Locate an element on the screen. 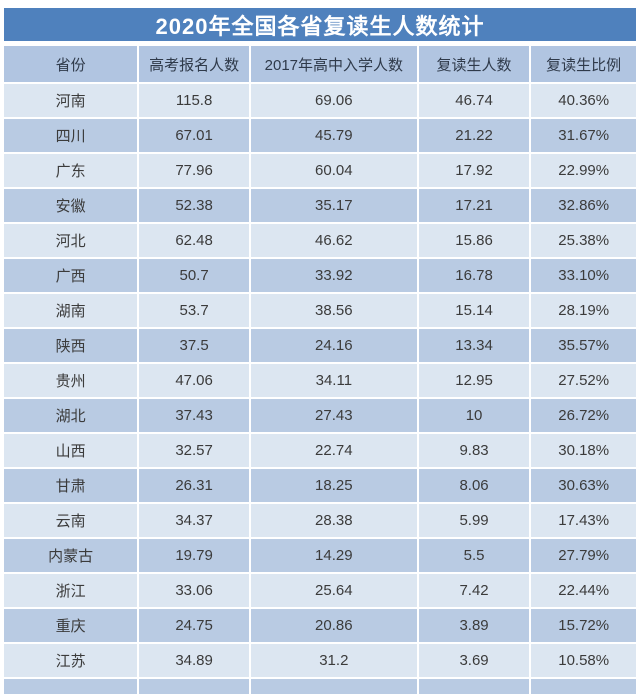  table-cell: 45.79 is located at coordinates (333, 135).